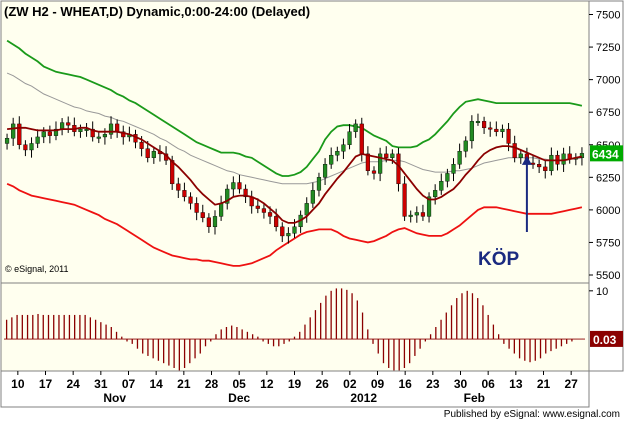  I want to click on price-tick-label: 5750, so click(608, 243).